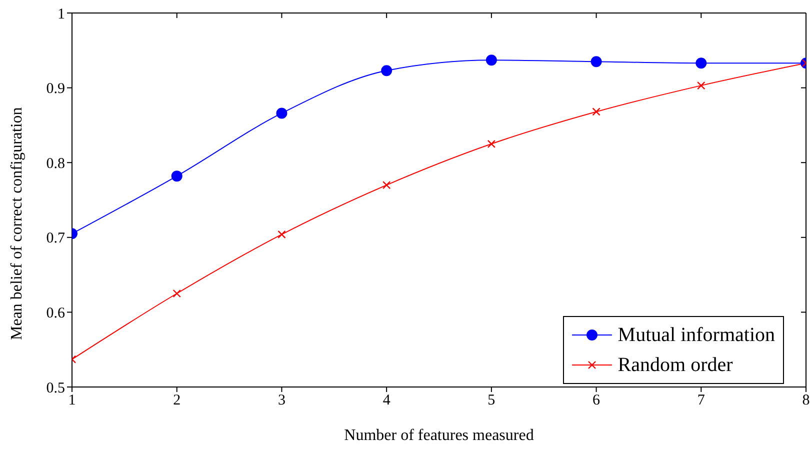 The image size is (810, 452). I want to click on x-tick-label: 3, so click(282, 400).